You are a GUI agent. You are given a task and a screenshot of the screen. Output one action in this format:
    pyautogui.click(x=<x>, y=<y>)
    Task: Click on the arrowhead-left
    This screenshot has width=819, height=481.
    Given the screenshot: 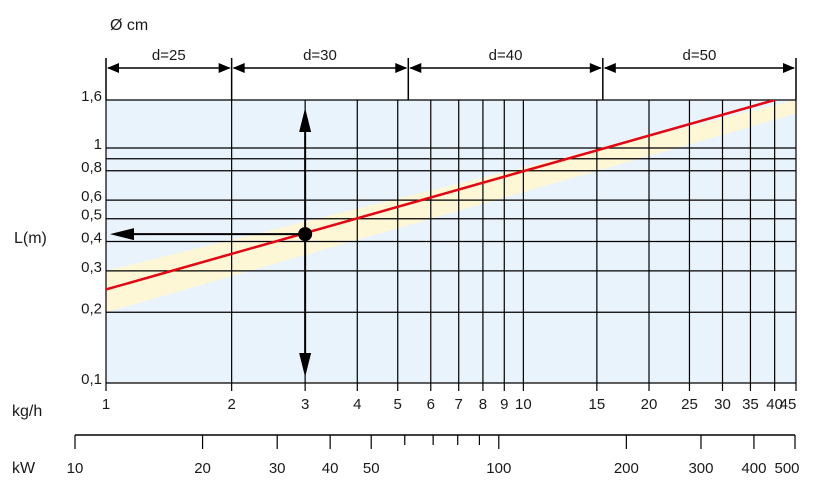 What is the action you would take?
    pyautogui.click(x=122, y=234)
    